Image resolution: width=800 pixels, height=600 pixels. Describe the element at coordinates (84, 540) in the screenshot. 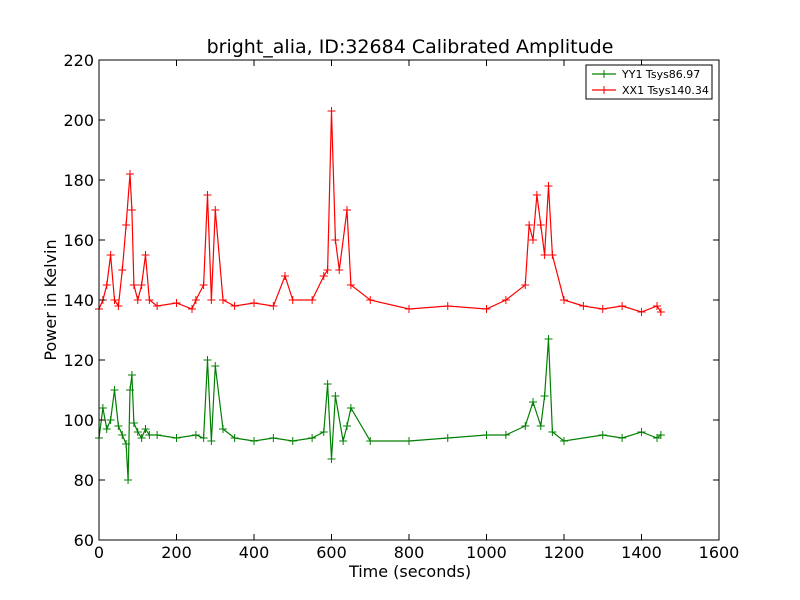

I see `y-tick-label: 60` at that location.